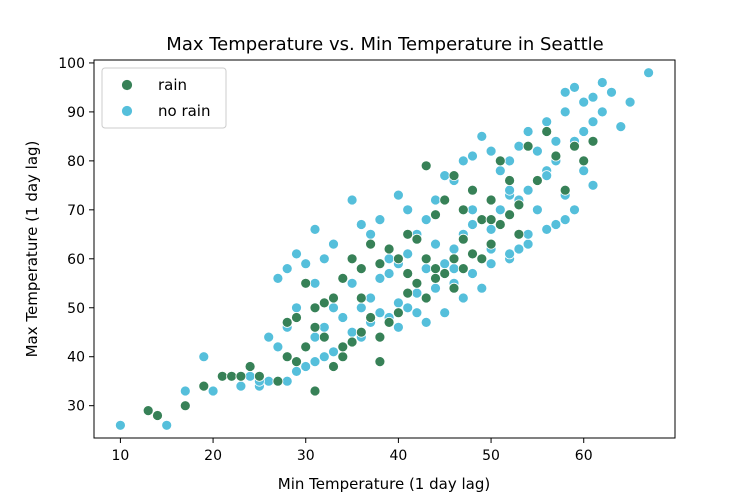 Image resolution: width=750 pixels, height=500 pixels. What do you see at coordinates (76, 358) in the screenshot?
I see `y-tick-label: 40` at bounding box center [76, 358].